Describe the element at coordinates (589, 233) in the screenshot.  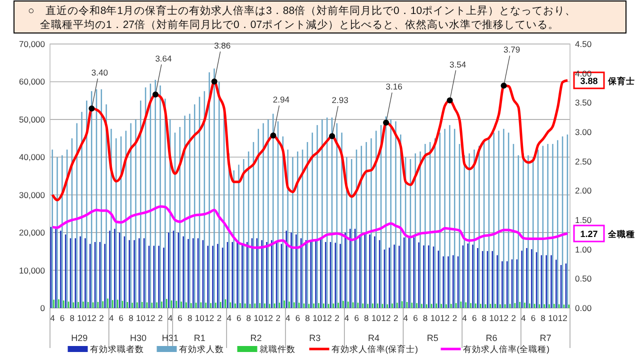
I see `data-label: 1.27` at that location.